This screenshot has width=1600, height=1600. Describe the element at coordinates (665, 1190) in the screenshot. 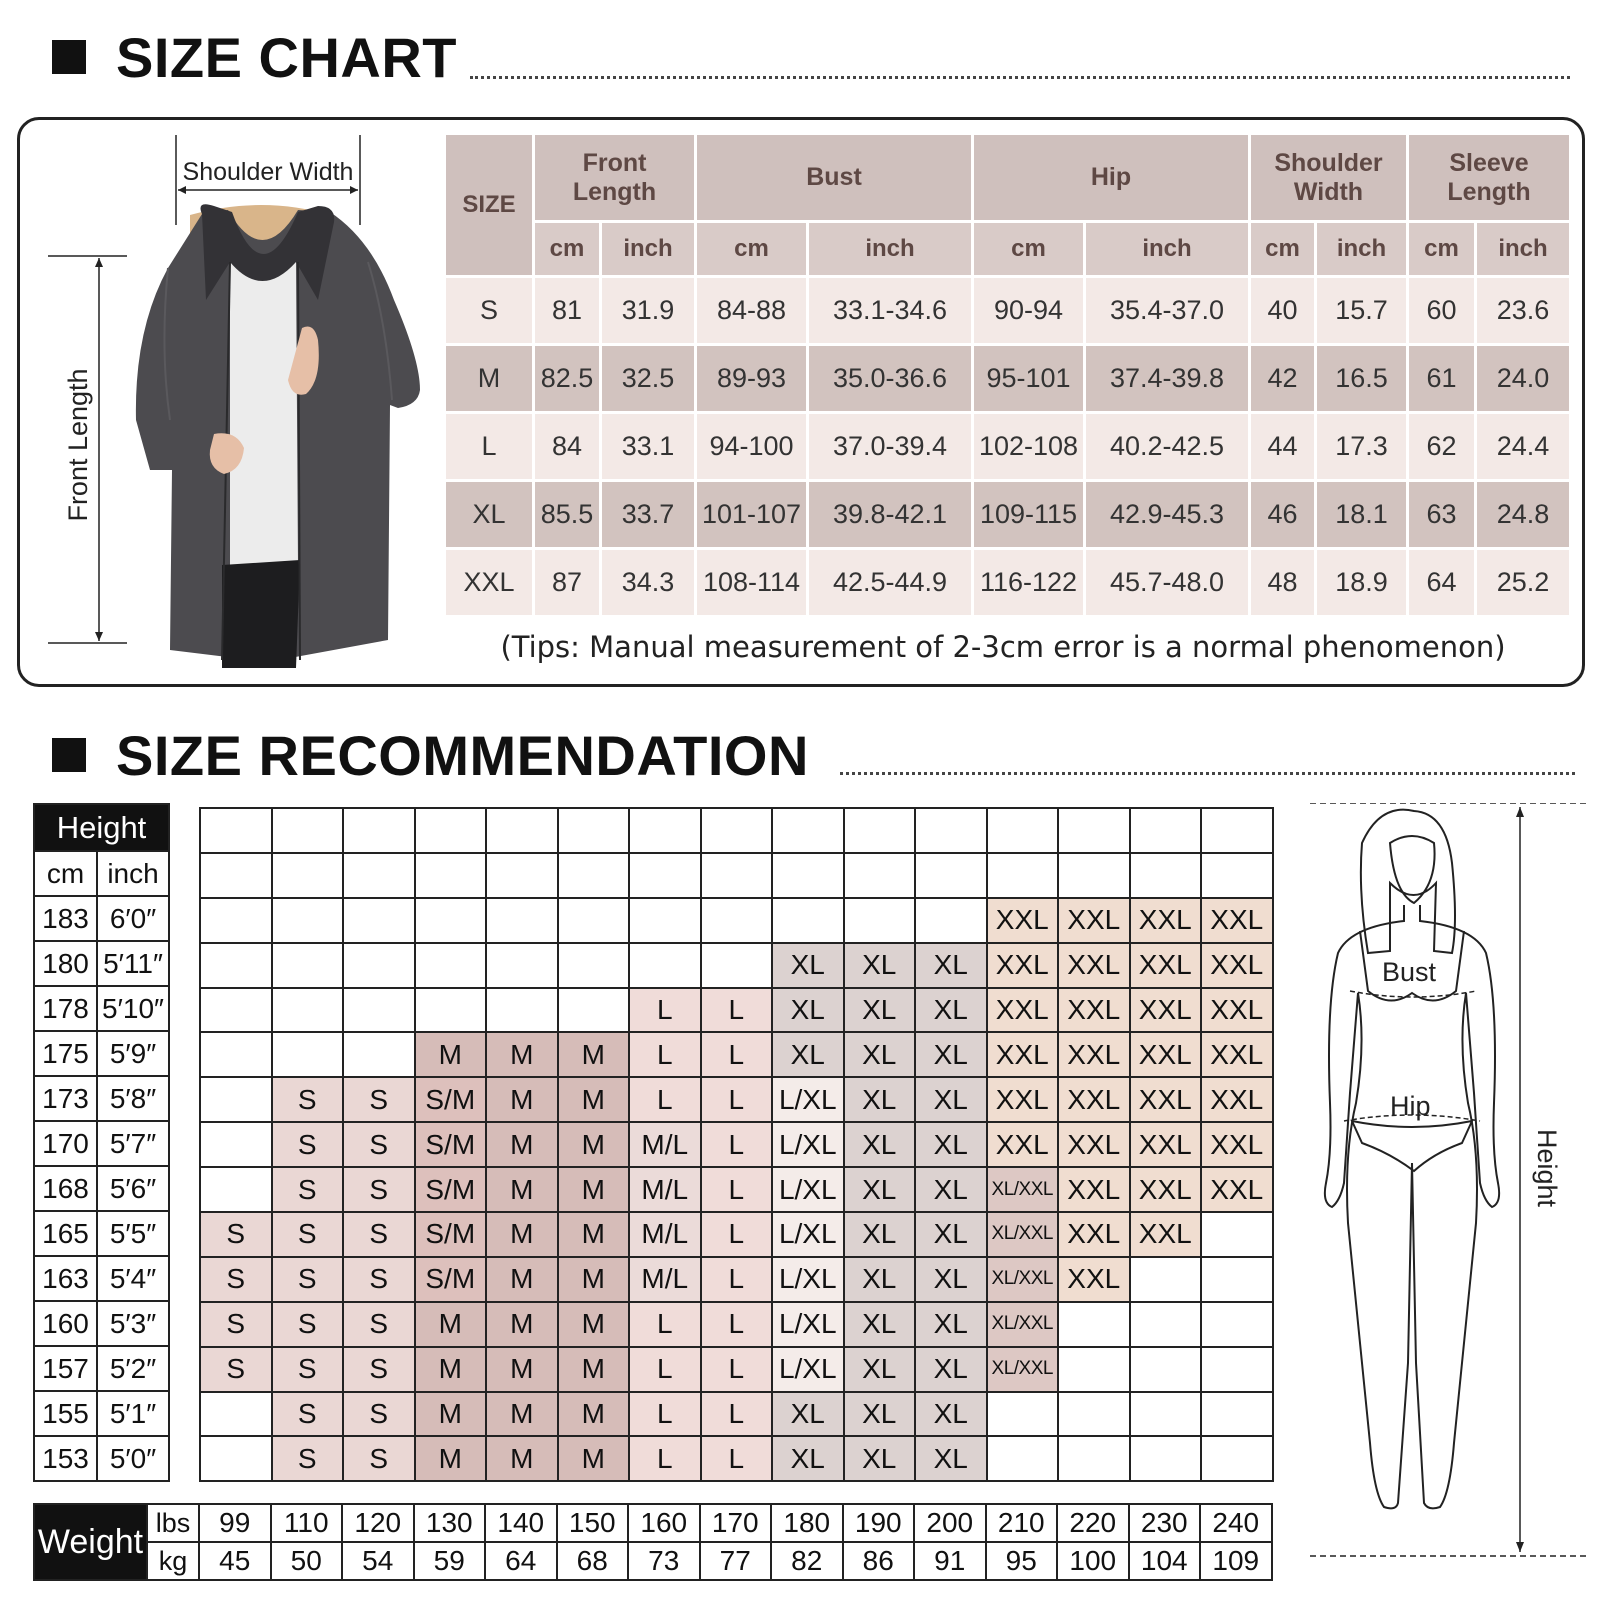

I see `grid-cell: M/L` at that location.